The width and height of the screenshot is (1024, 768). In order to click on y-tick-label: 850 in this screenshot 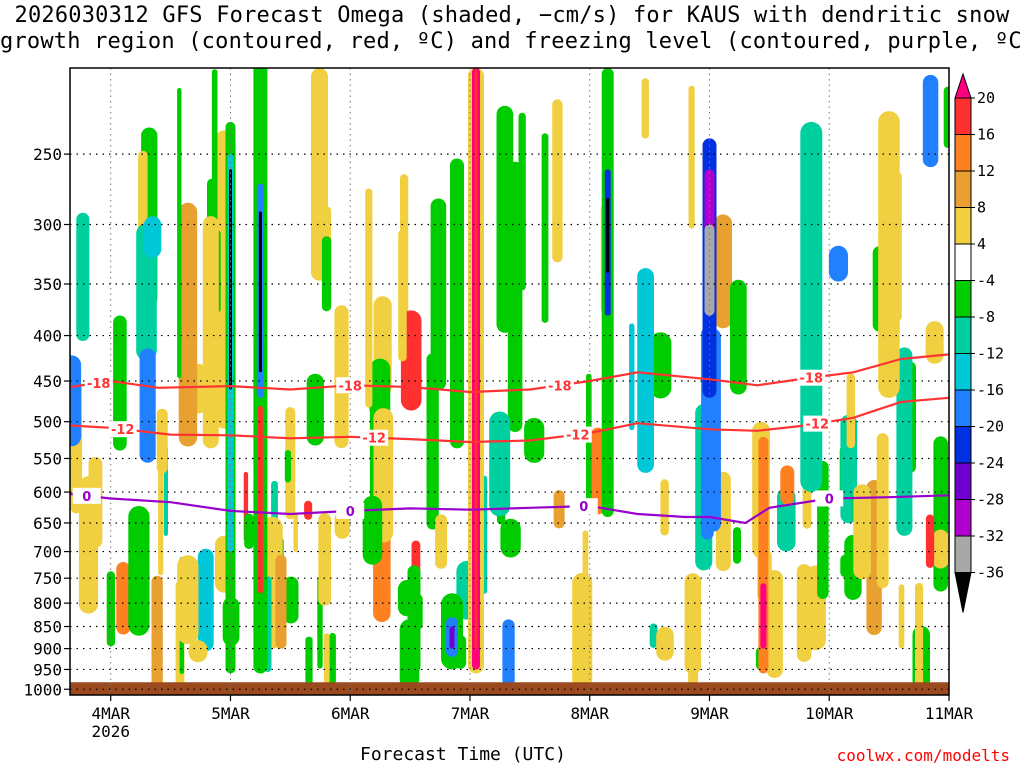, I will do `click(47, 627)`.